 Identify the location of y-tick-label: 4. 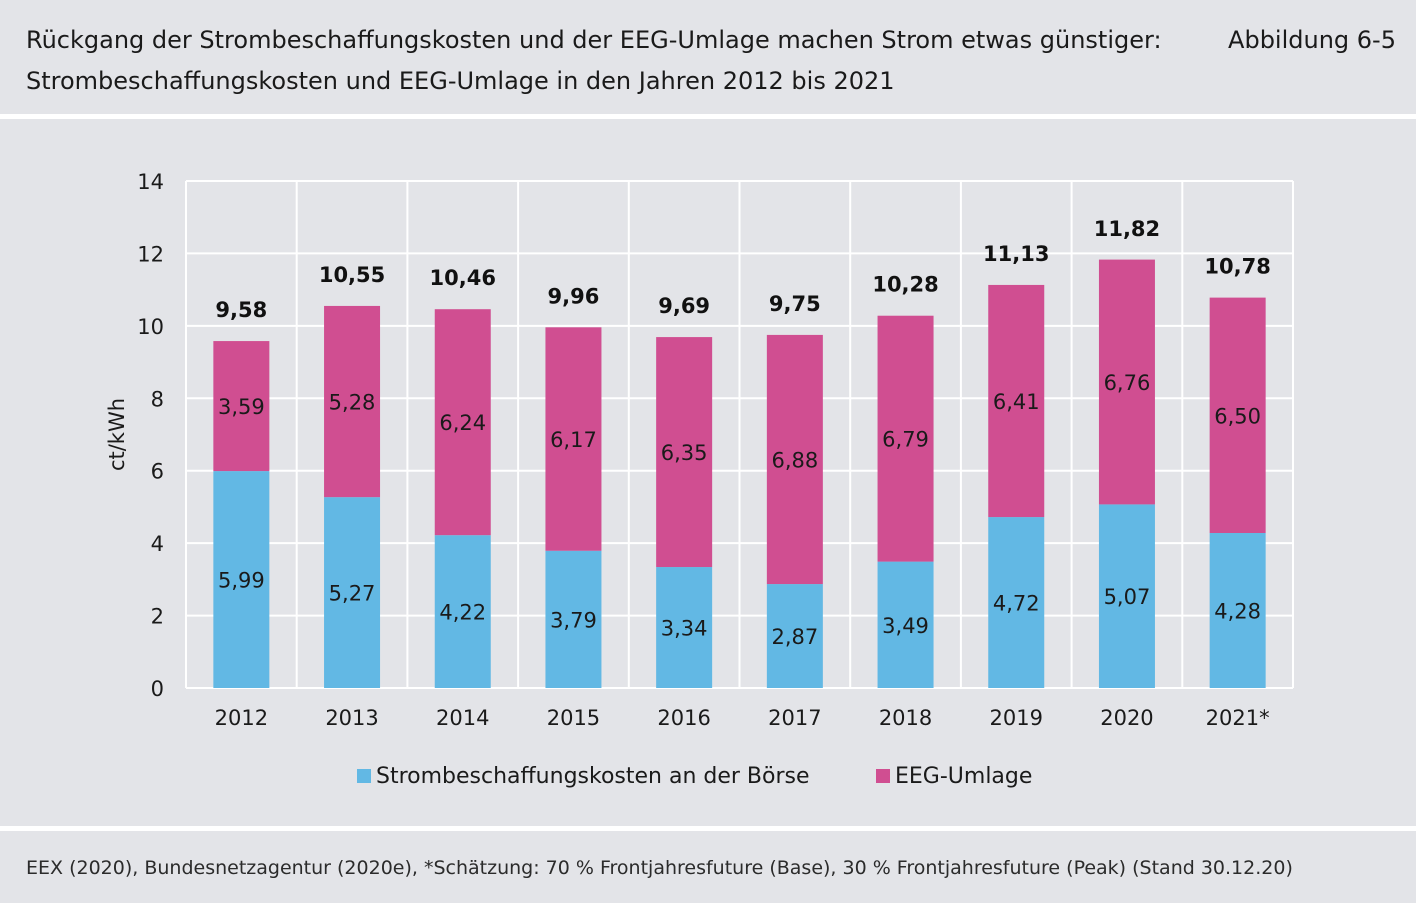
(157, 544).